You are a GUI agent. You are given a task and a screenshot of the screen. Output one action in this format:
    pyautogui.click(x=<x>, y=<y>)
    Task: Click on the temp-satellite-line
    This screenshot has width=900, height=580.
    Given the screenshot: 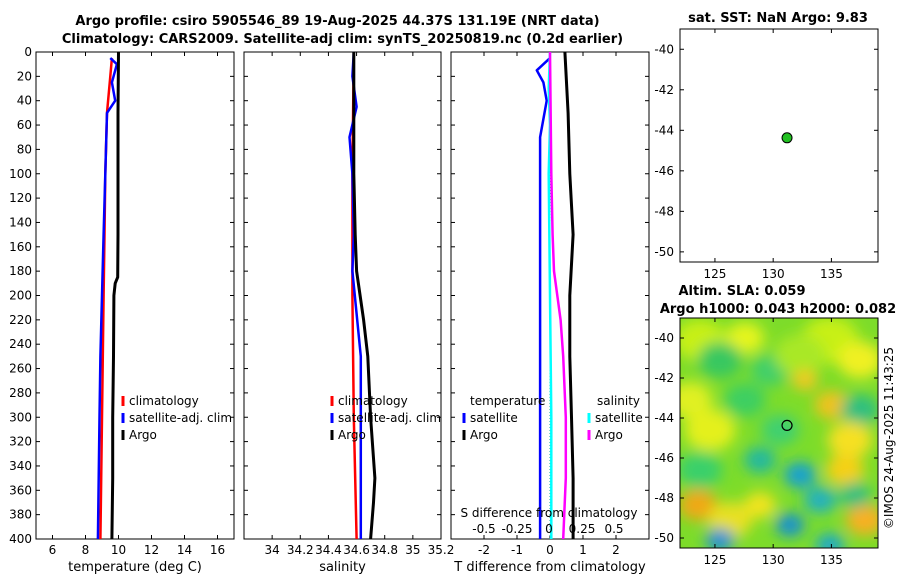 What is the action you would take?
    pyautogui.click(x=107, y=298)
    